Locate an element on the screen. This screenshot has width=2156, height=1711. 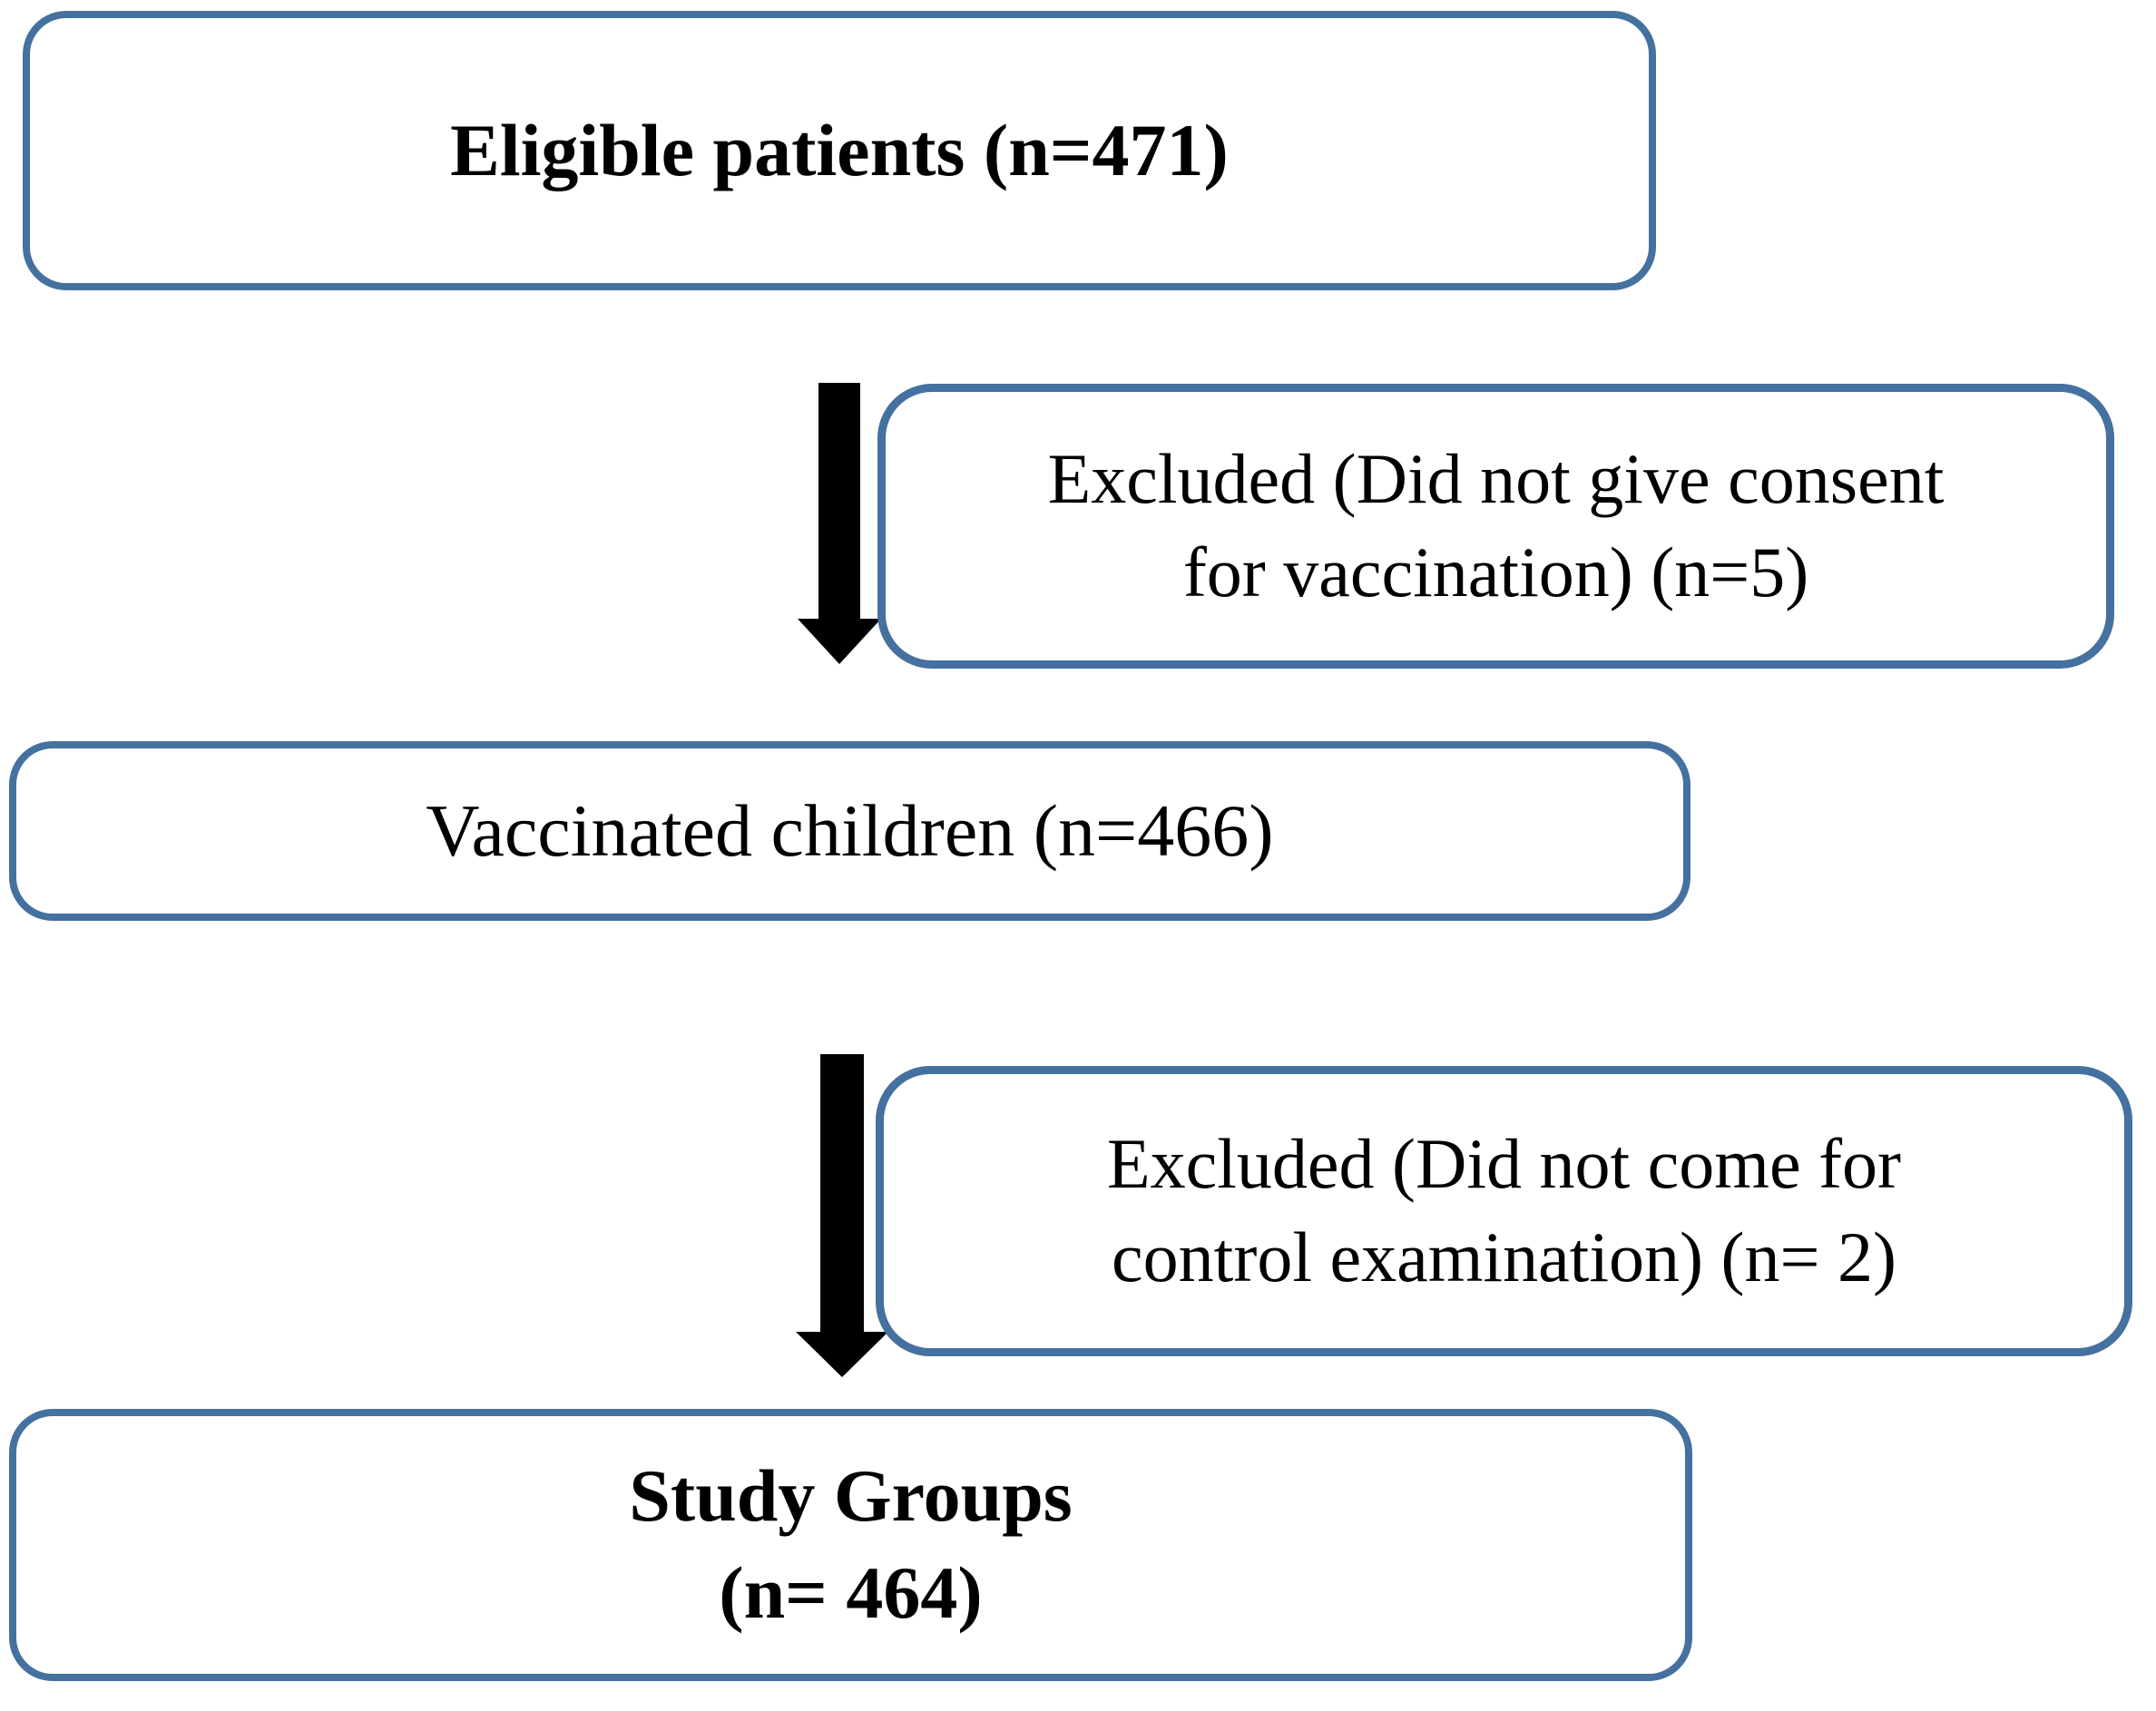
excluded-no-consent-line1: Excluded (Did not give consent is located at coordinates (1496, 479).